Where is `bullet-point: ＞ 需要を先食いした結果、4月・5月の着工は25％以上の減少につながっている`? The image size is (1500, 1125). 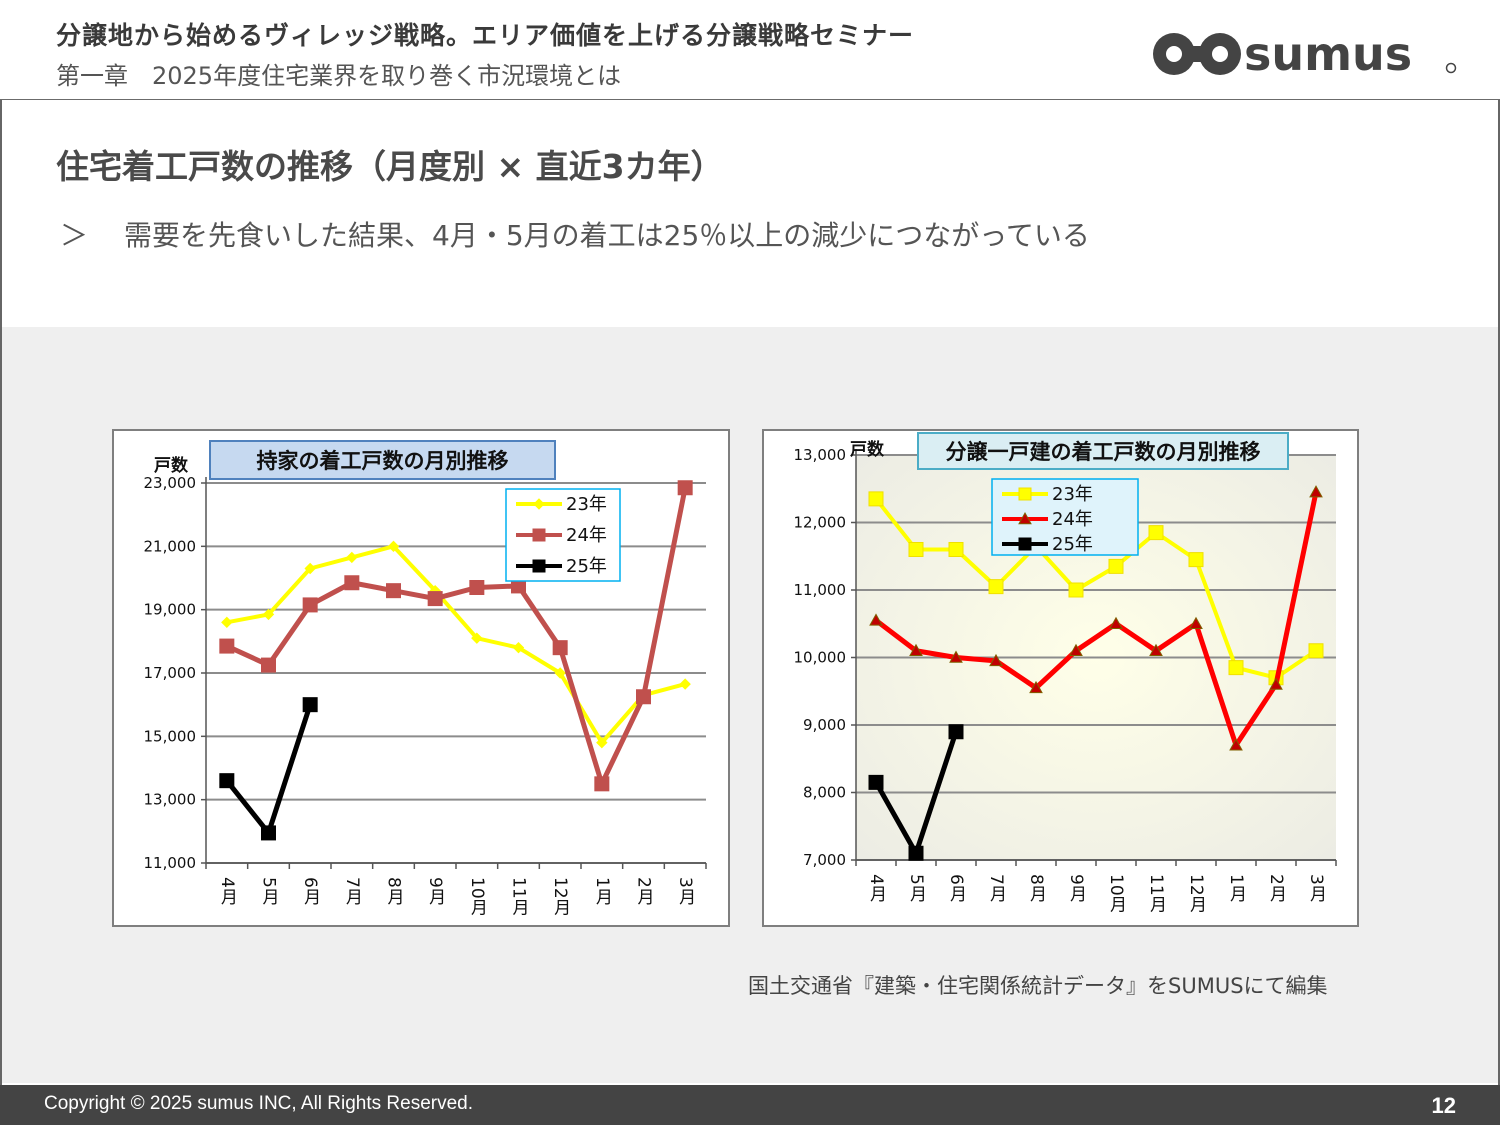 bullet-point: ＞ 需要を先食いした結果、4月・5月の着工は25％以上の減少につながっている is located at coordinates (575, 234).